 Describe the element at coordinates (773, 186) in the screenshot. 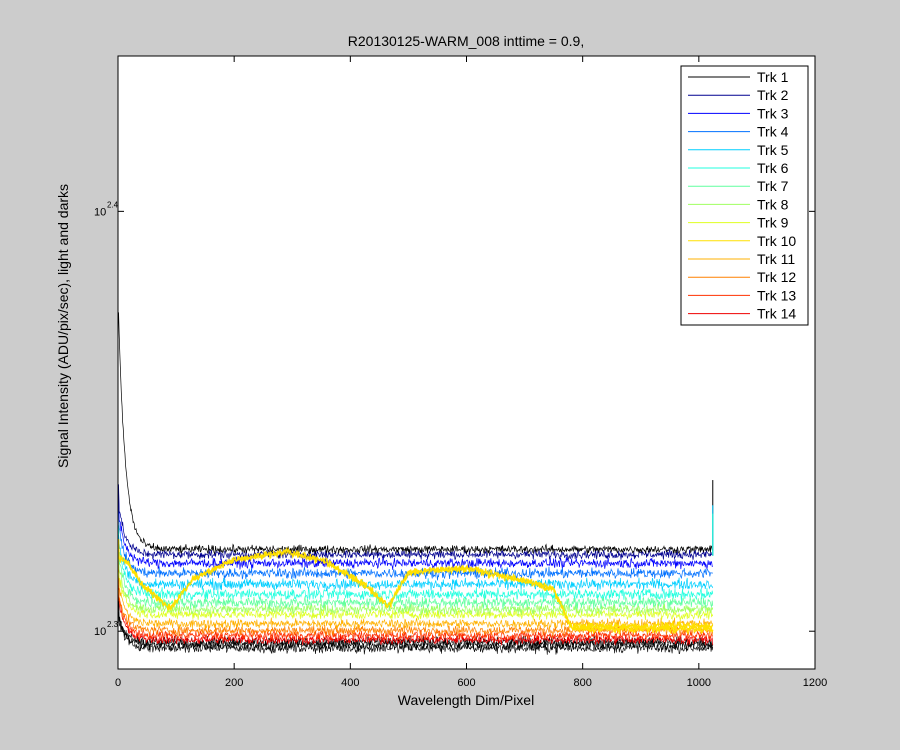

I see `legend-label: Trk 7` at that location.